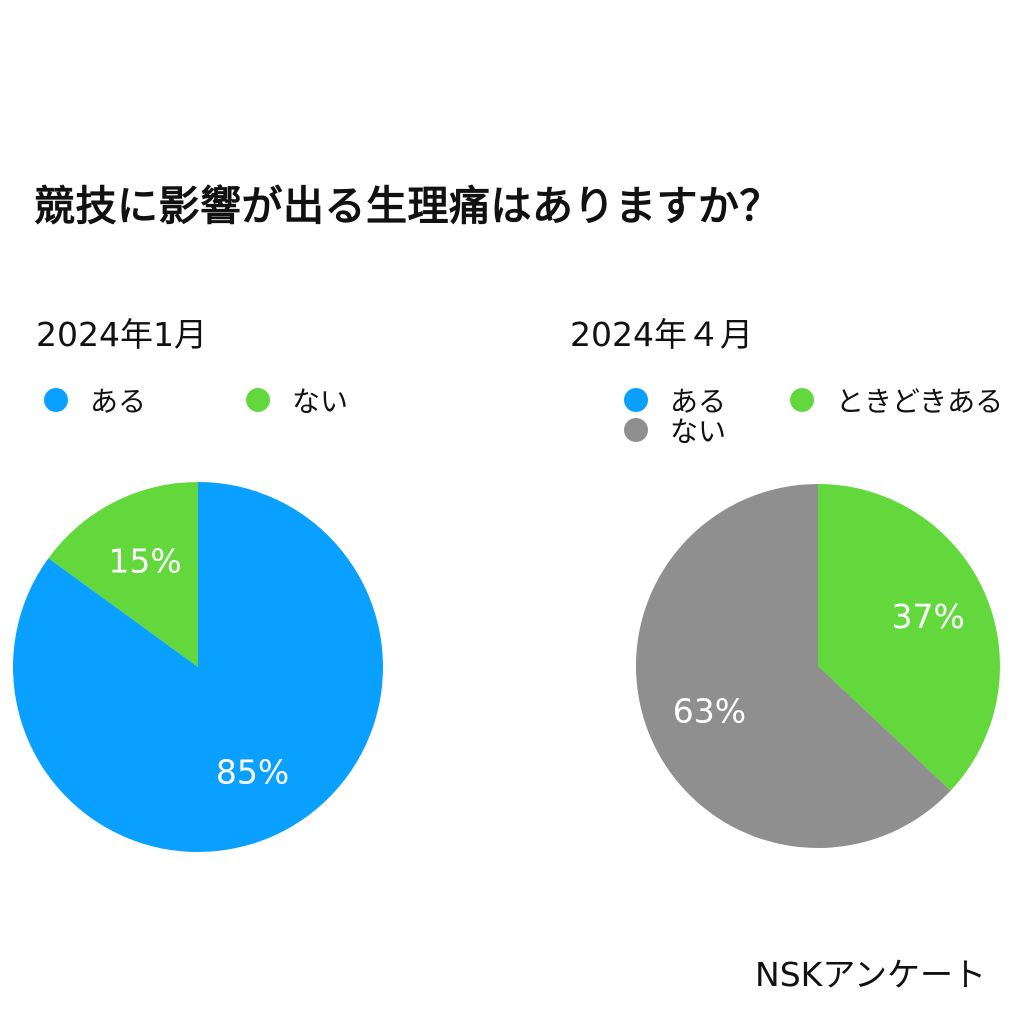 The height and width of the screenshot is (1024, 1024). What do you see at coordinates (661, 334) in the screenshot?
I see `chart2-subtitle: 2024年４月` at bounding box center [661, 334].